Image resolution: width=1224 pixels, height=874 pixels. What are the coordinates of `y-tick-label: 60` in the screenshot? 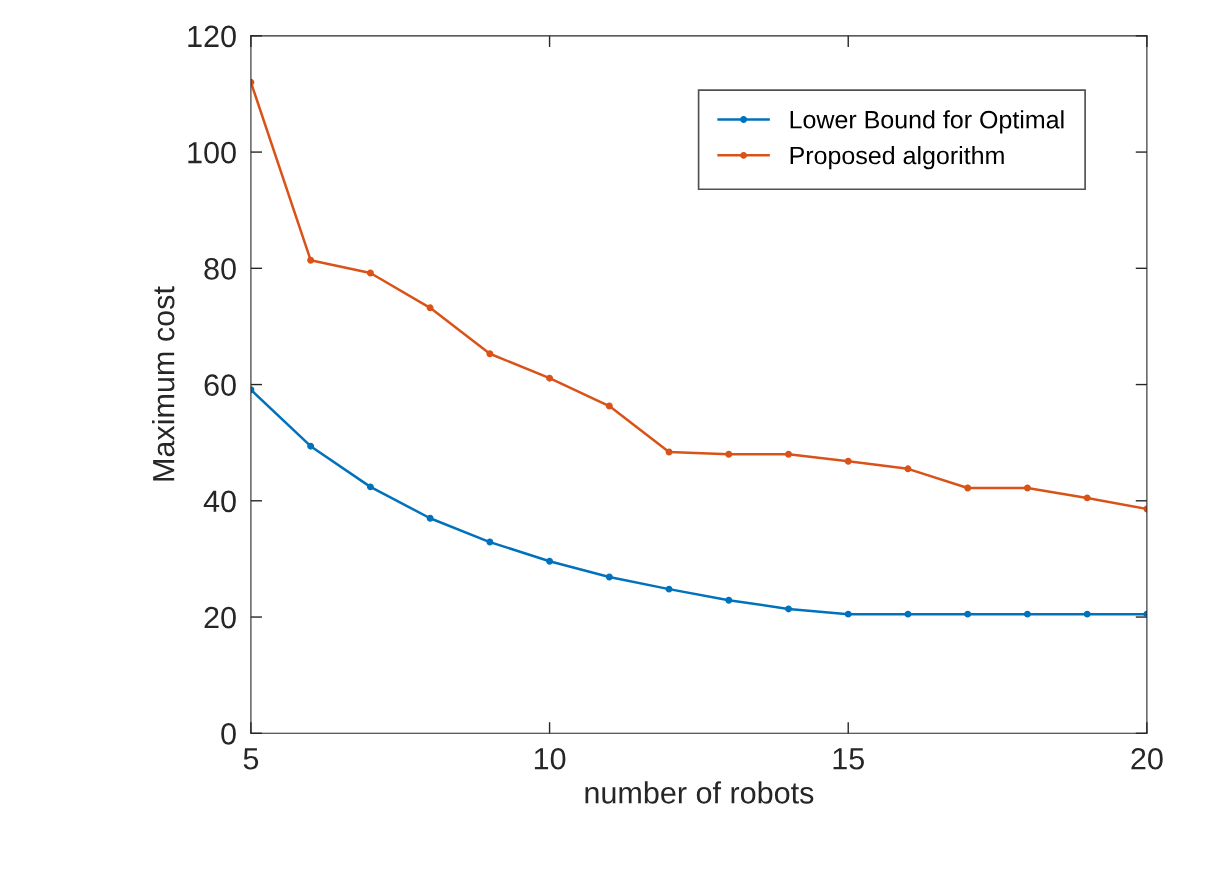 It's located at (220, 385).